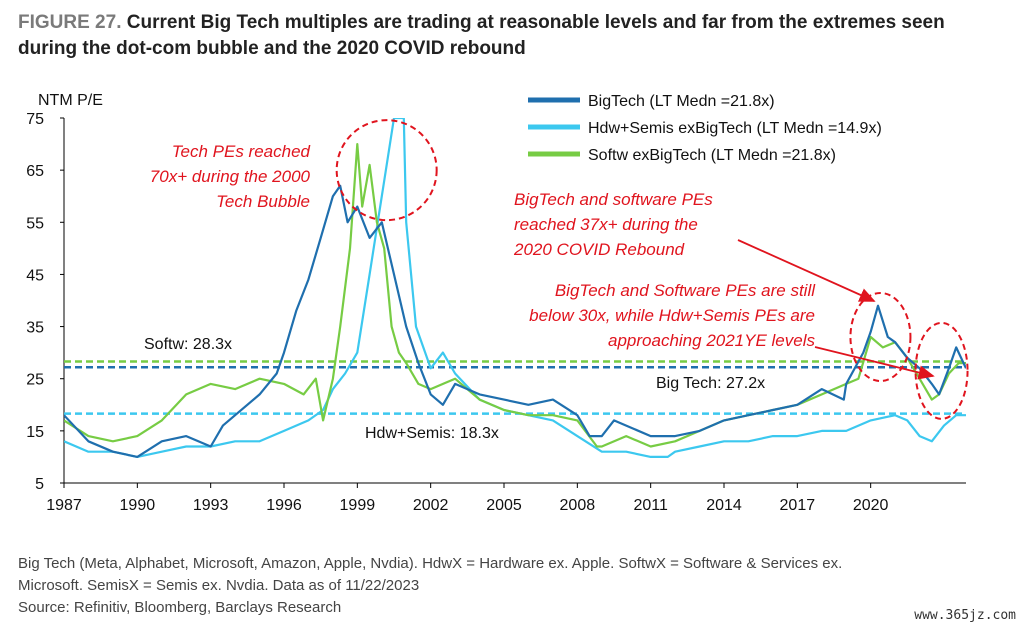  Describe the element at coordinates (138, 505) in the screenshot. I see `x-tick-label: 1990` at that location.